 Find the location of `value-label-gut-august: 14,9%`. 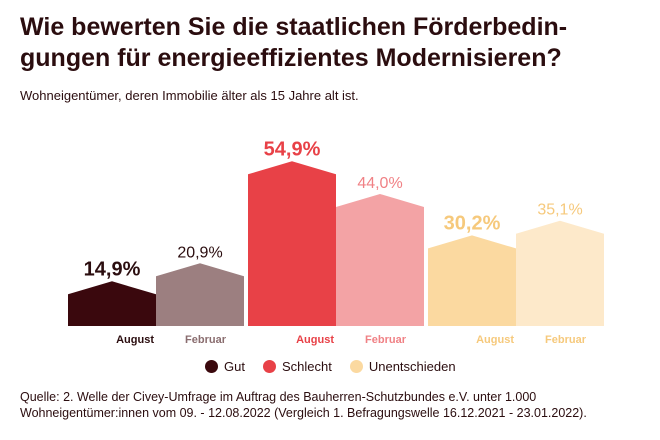

value-label-gut-august: 14,9% is located at coordinates (112, 269).